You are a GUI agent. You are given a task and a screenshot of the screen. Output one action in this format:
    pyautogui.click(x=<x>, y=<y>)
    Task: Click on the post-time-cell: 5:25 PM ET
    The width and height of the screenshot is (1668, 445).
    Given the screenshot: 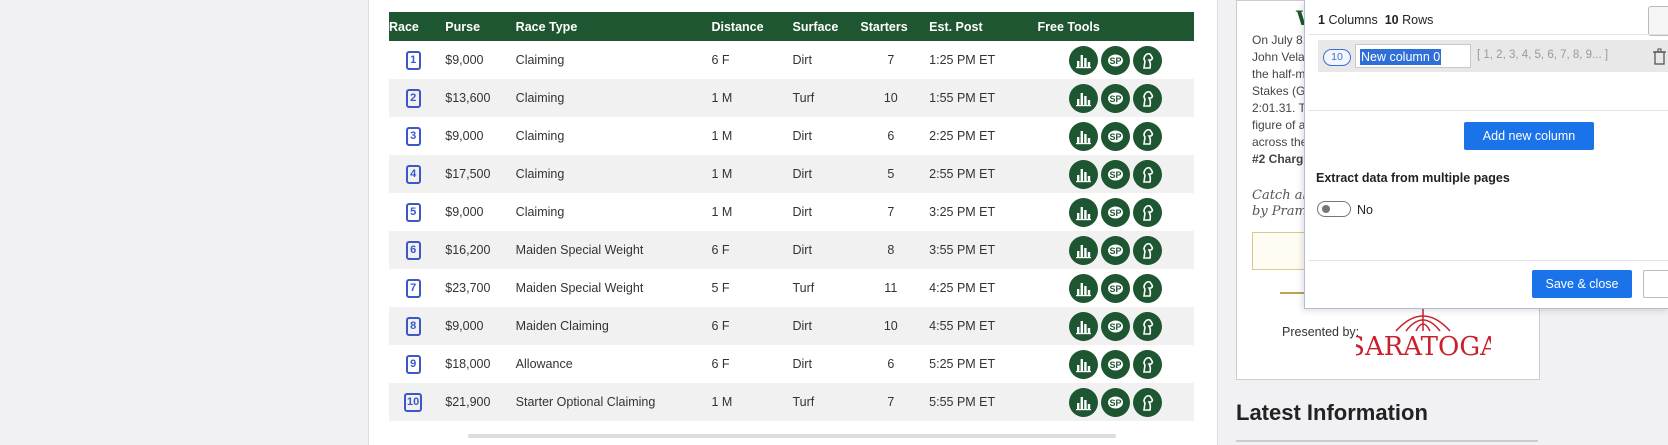 What is the action you would take?
    pyautogui.click(x=962, y=364)
    